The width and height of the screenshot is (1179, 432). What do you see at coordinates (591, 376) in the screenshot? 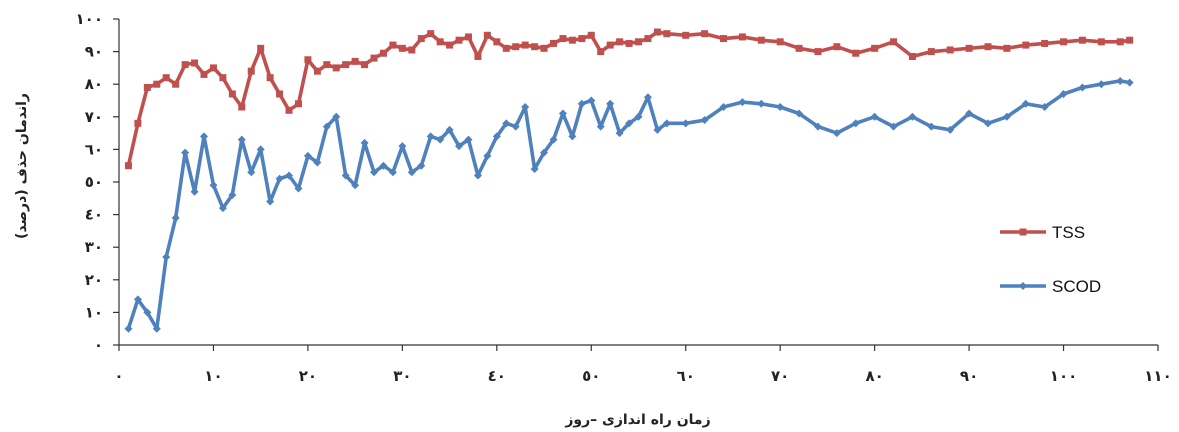
I see `x-tick-label: ٥٠` at bounding box center [591, 376].